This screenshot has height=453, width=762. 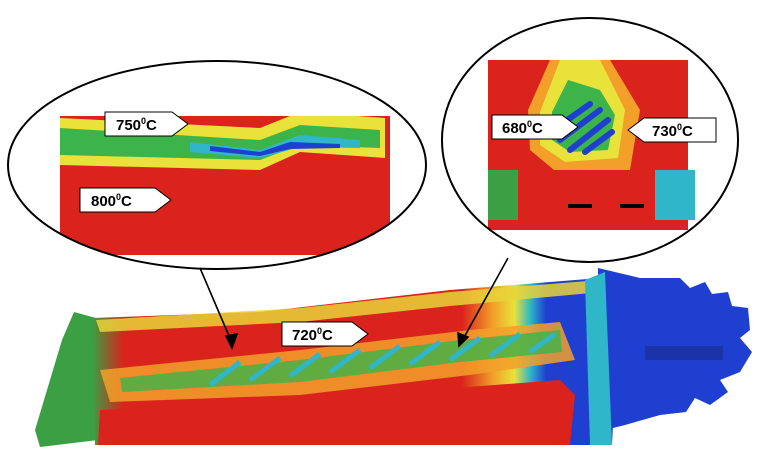 I want to click on blade-cooling-ribs, so click(x=382, y=359).